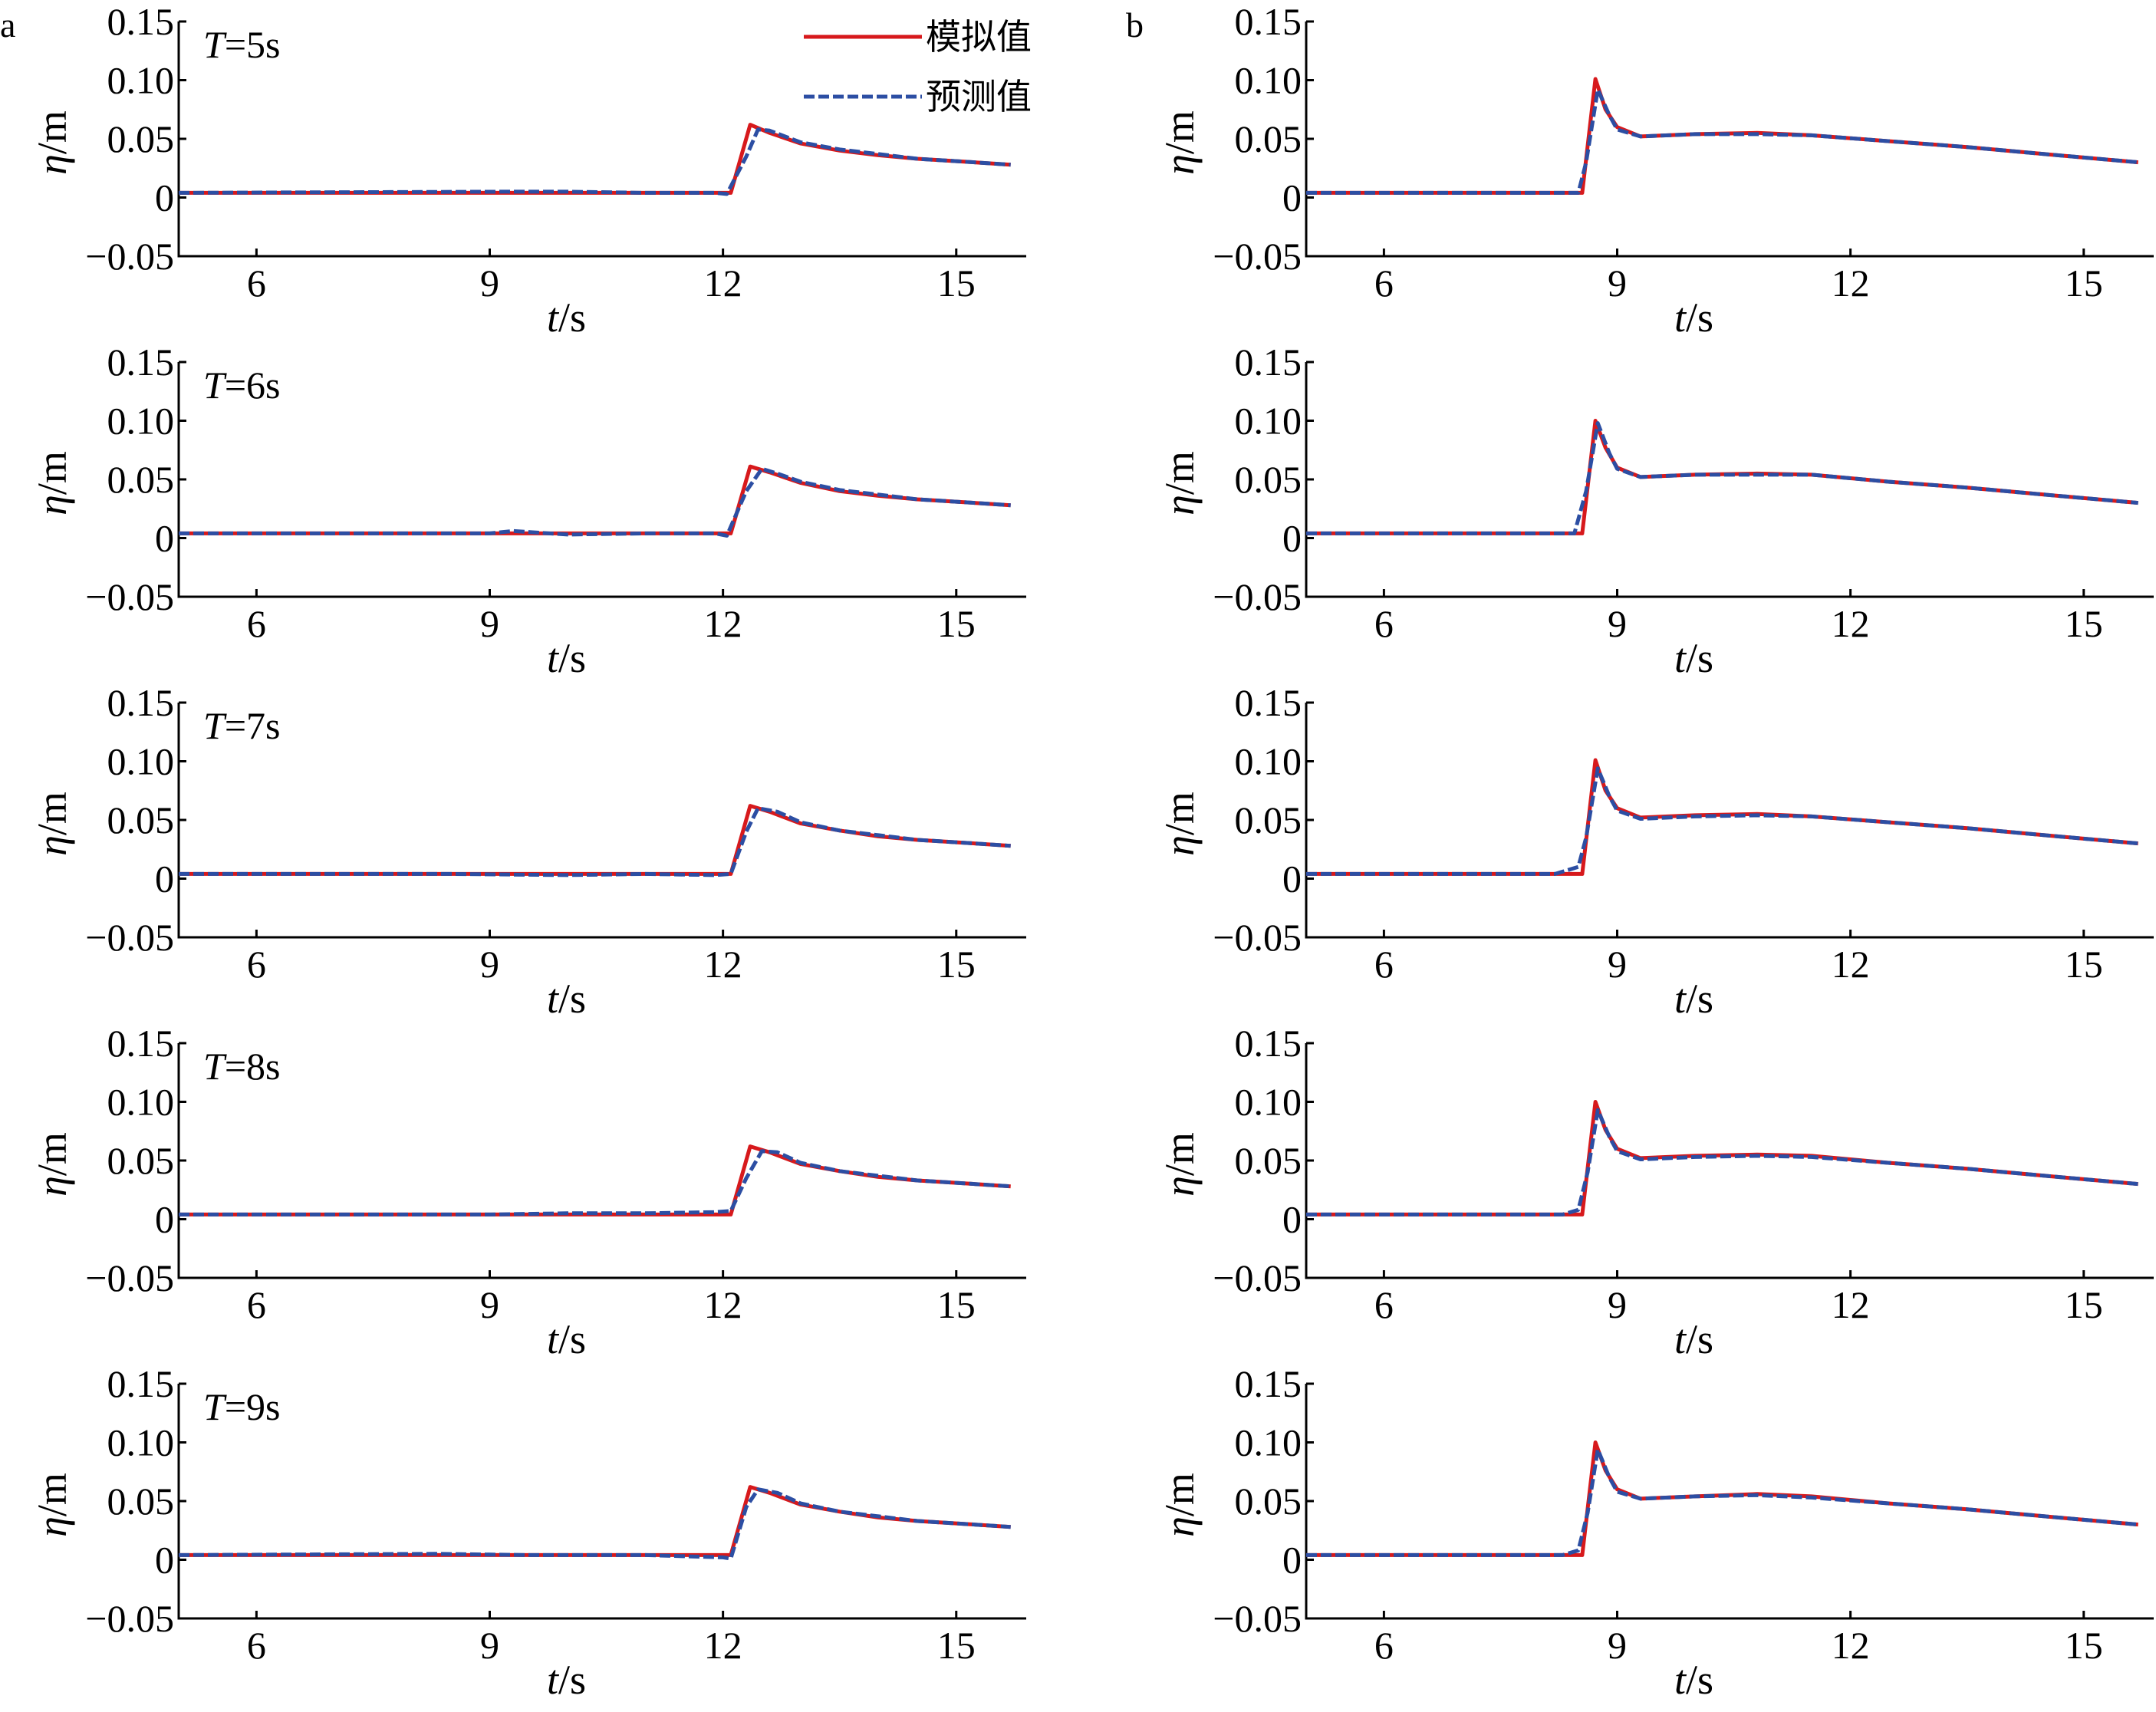 The width and height of the screenshot is (2156, 1712). I want to click on period-annotation: T=5s, so click(241, 44).